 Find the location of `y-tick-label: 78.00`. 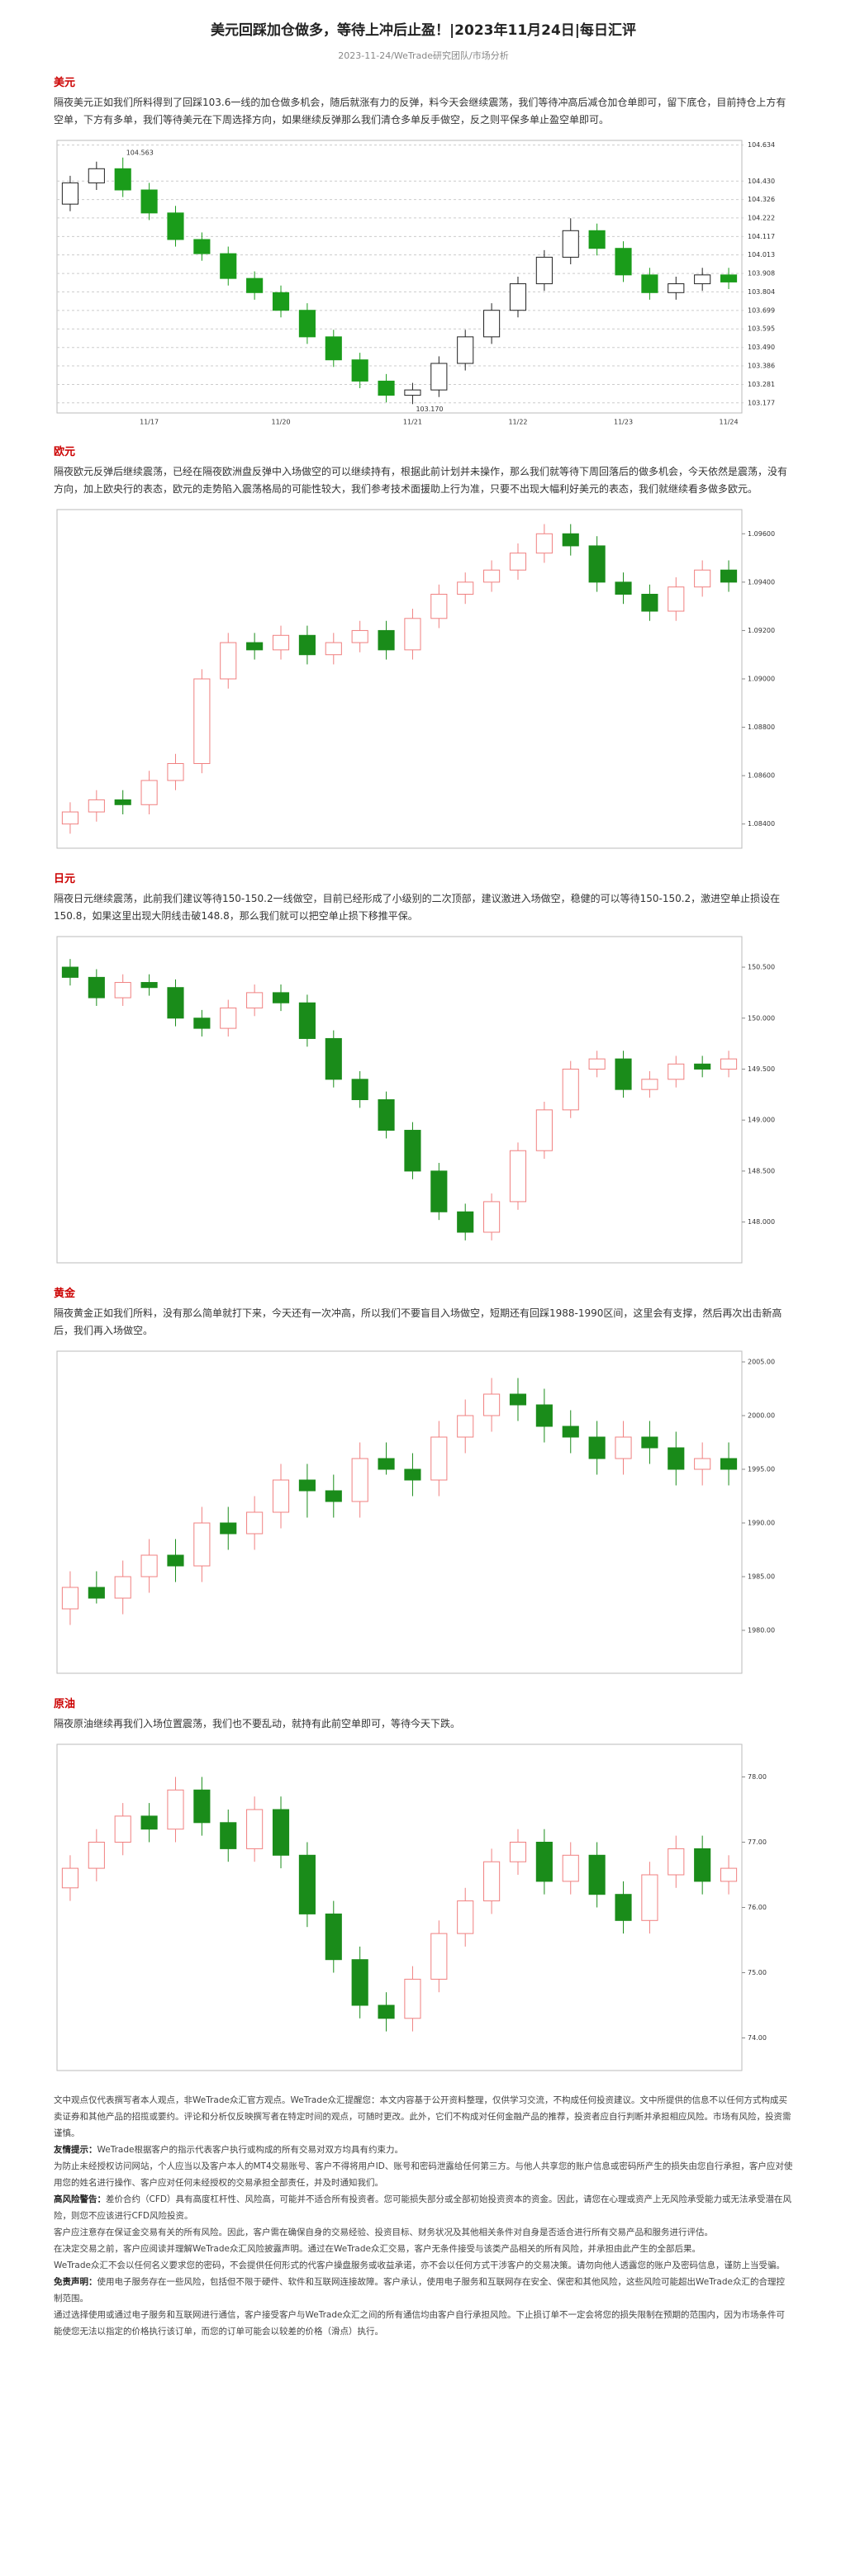

y-tick-label: 78.00 is located at coordinates (757, 1777).